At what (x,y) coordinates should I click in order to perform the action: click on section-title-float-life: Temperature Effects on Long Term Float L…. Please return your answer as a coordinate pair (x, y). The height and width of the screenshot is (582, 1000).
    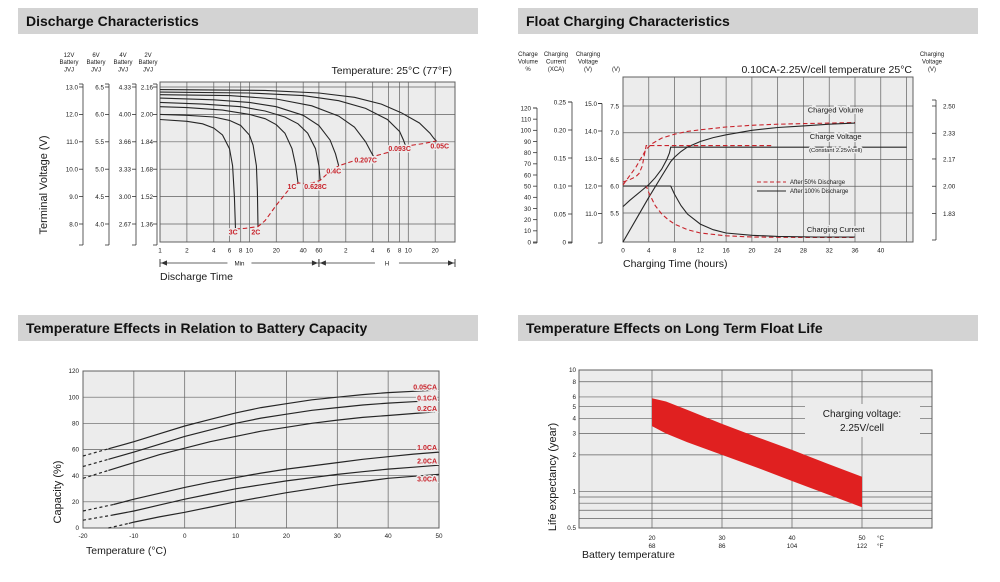
    Looking at the image, I should click on (748, 328).